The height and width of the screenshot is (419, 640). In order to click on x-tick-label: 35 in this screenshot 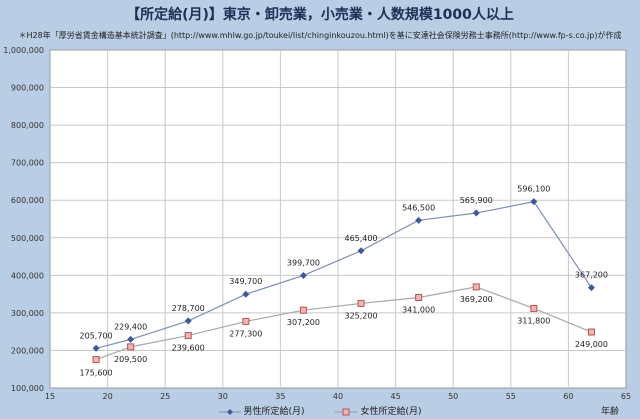, I will do `click(280, 396)`.